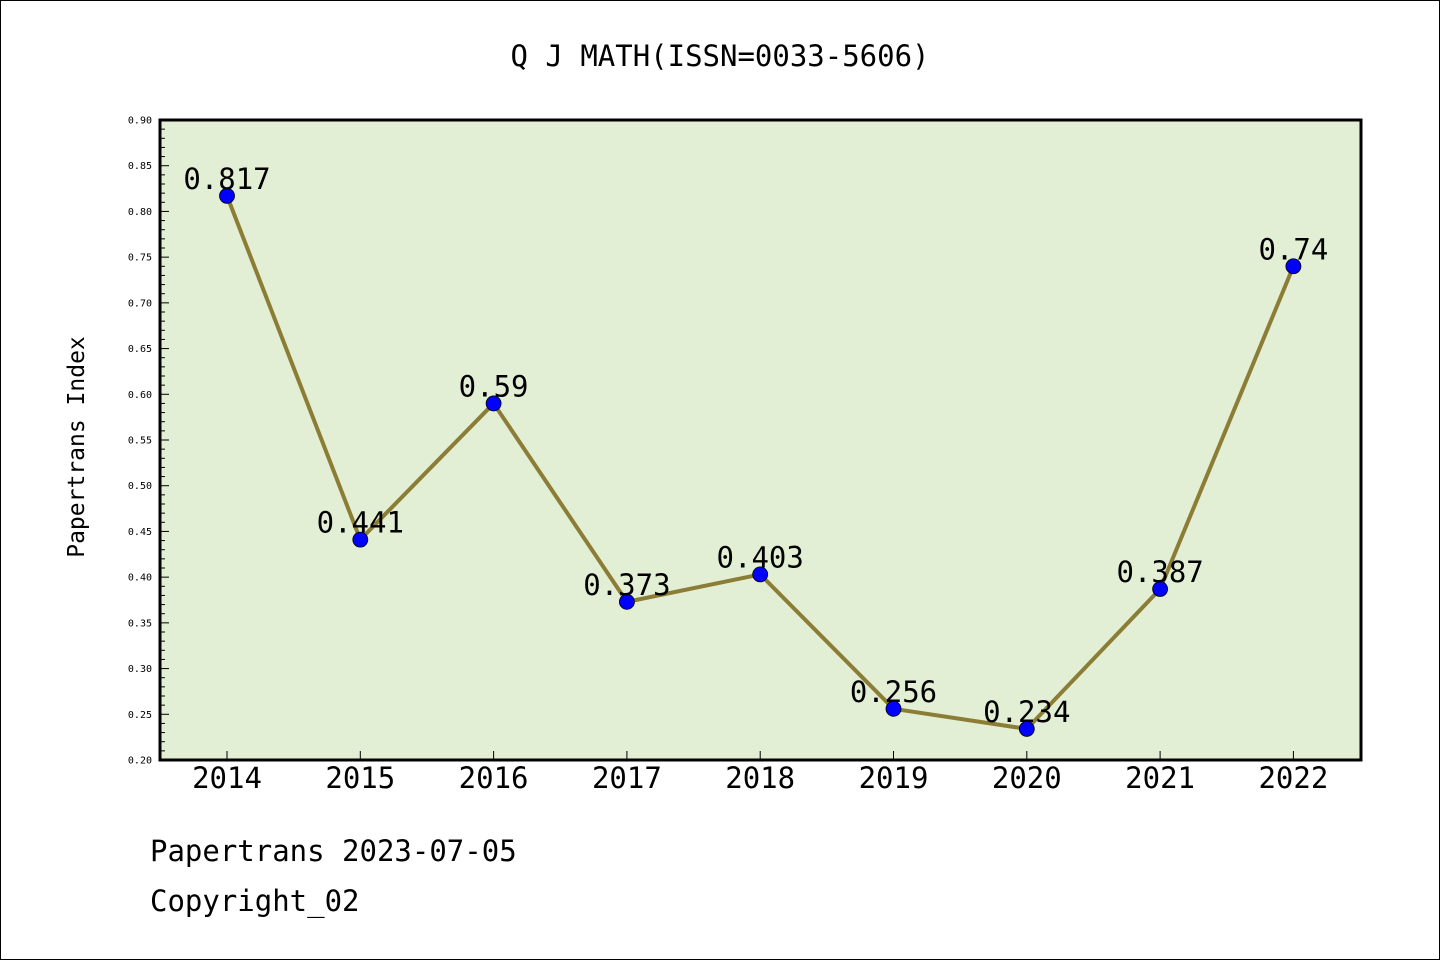 The image size is (1440, 960). Describe the element at coordinates (627, 778) in the screenshot. I see `x-tick-label: 2017` at that location.